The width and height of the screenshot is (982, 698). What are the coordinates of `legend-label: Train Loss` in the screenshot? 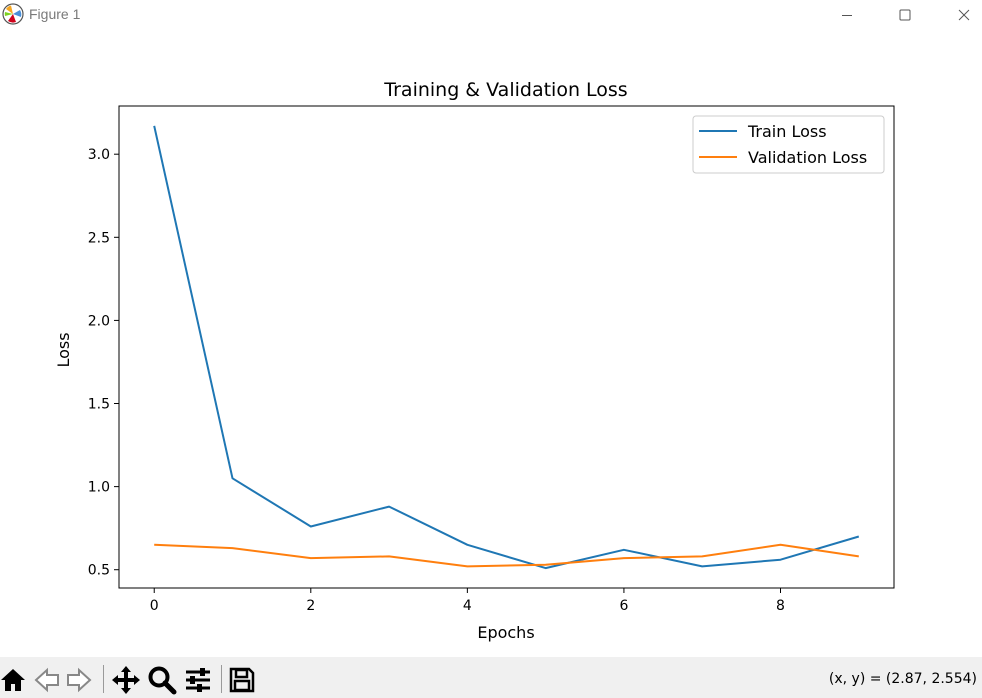 It's located at (787, 131).